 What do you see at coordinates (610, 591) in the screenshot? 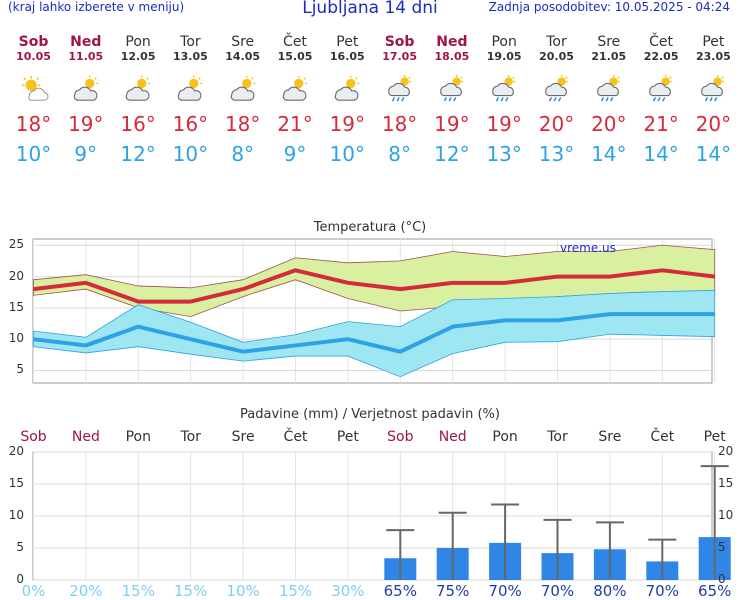
I see `precip-probability: 80%` at bounding box center [610, 591].